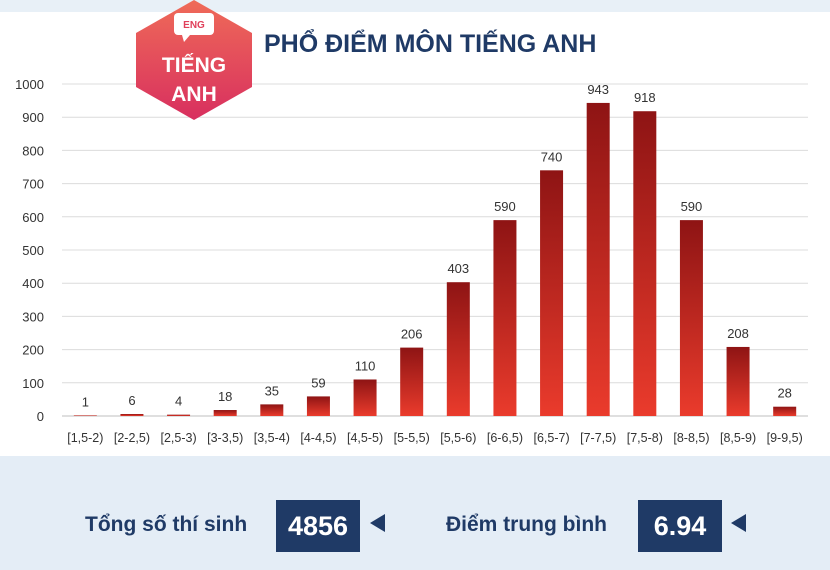  Describe the element at coordinates (272, 390) in the screenshot. I see `bar-value-label: 35` at that location.